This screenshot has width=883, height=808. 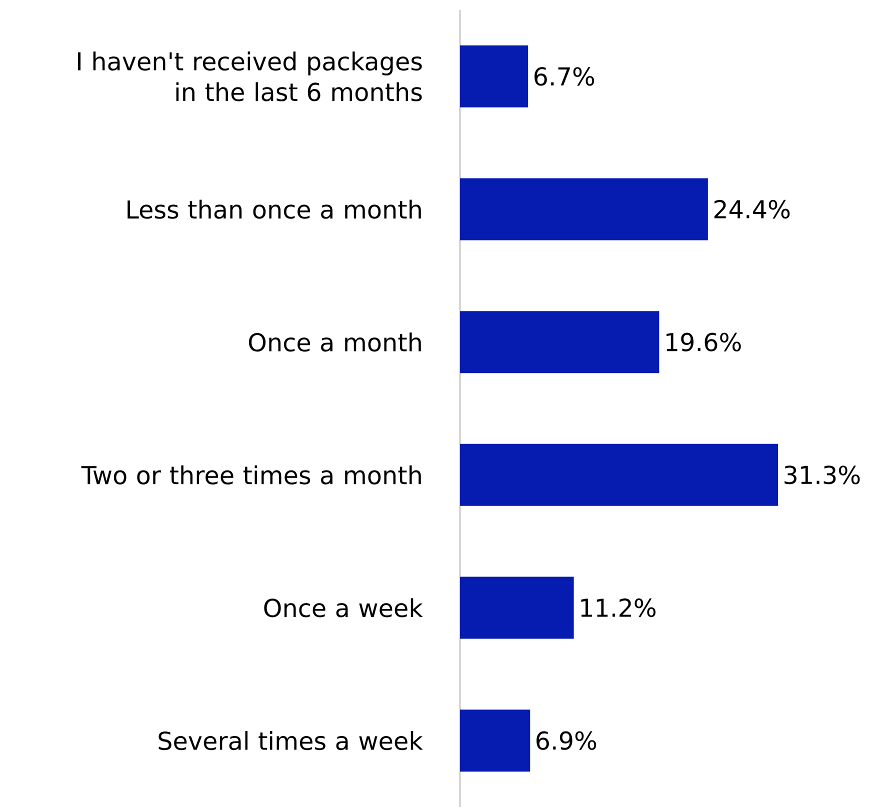 What do you see at coordinates (334, 342) in the screenshot?
I see `y-tick-label: Once a month` at bounding box center [334, 342].